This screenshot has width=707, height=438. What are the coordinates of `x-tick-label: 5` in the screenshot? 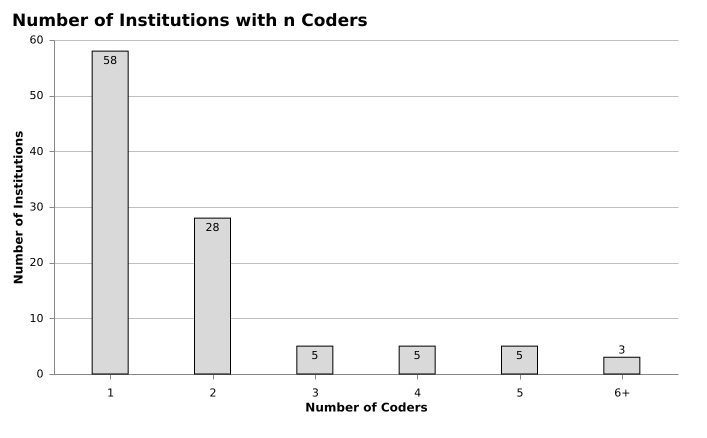 It's located at (520, 393).